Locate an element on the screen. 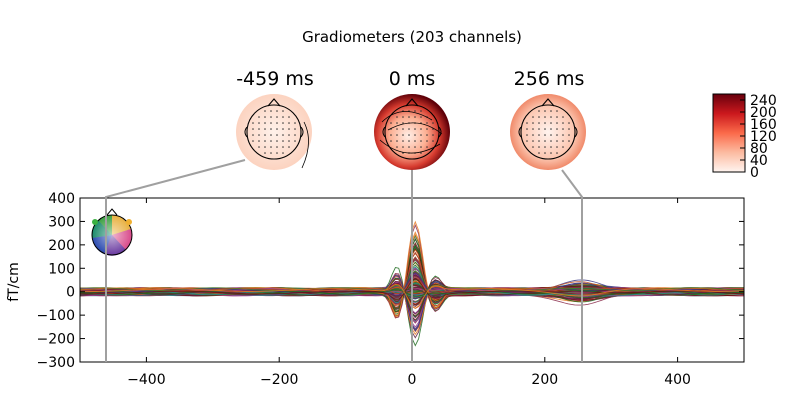  y-tick-label: 400 is located at coordinates (61, 199).